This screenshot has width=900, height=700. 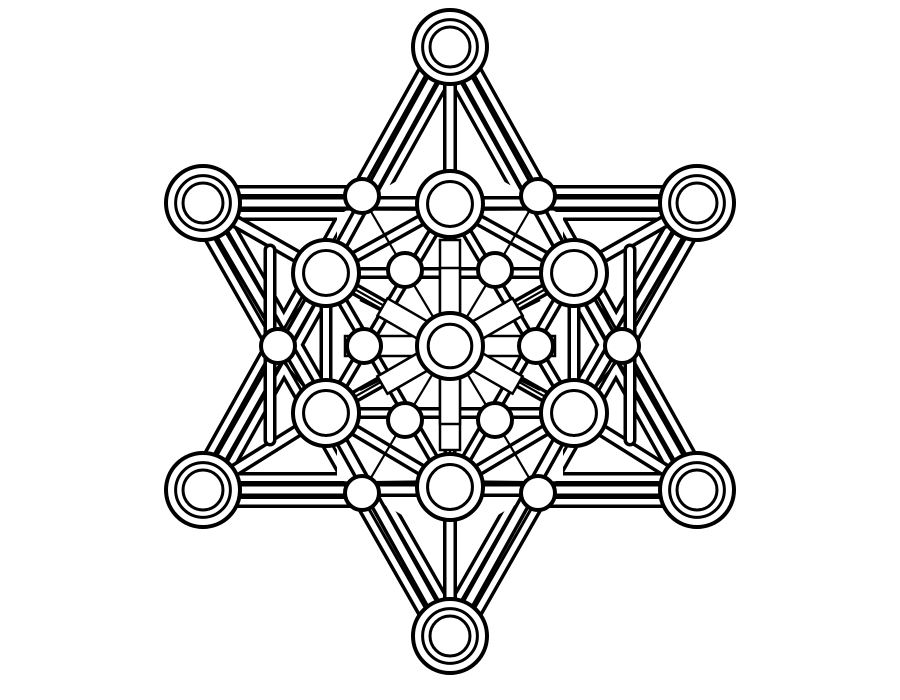 What do you see at coordinates (512, 524) in the screenshot?
I see `spoke-10-fill` at bounding box center [512, 524].